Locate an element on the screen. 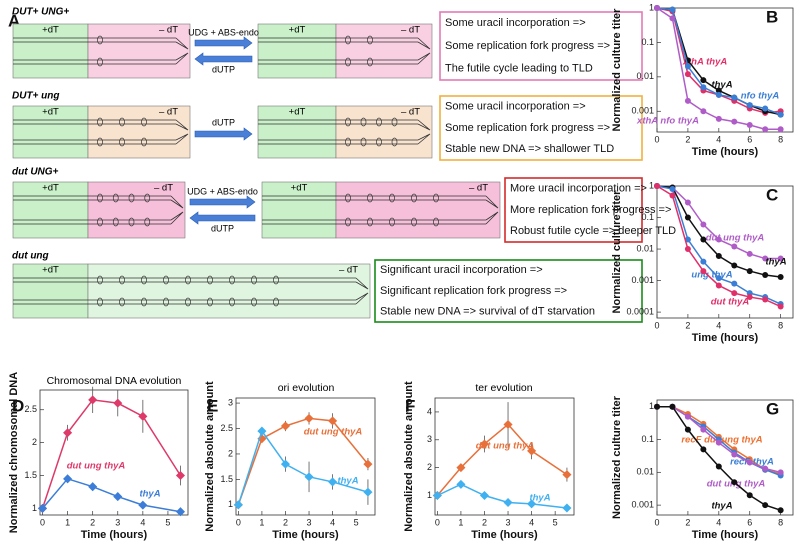 The width and height of the screenshot is (800, 541). outcome-text: Significant replication fork progress => is located at coordinates (473, 291).